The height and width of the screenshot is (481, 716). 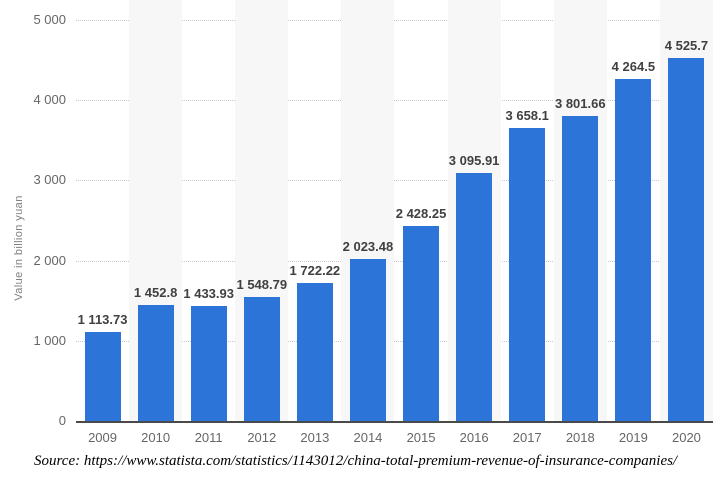 I want to click on category-column: 4 264.5, so click(x=633, y=210).